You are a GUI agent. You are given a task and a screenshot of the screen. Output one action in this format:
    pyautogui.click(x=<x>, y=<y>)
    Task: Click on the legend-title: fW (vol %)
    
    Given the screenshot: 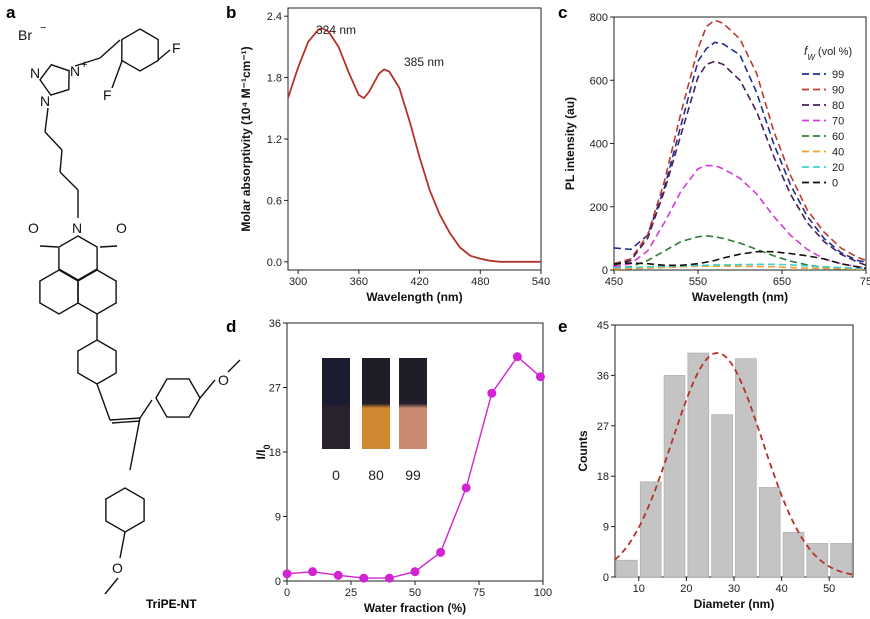 What is the action you would take?
    pyautogui.click(x=828, y=53)
    